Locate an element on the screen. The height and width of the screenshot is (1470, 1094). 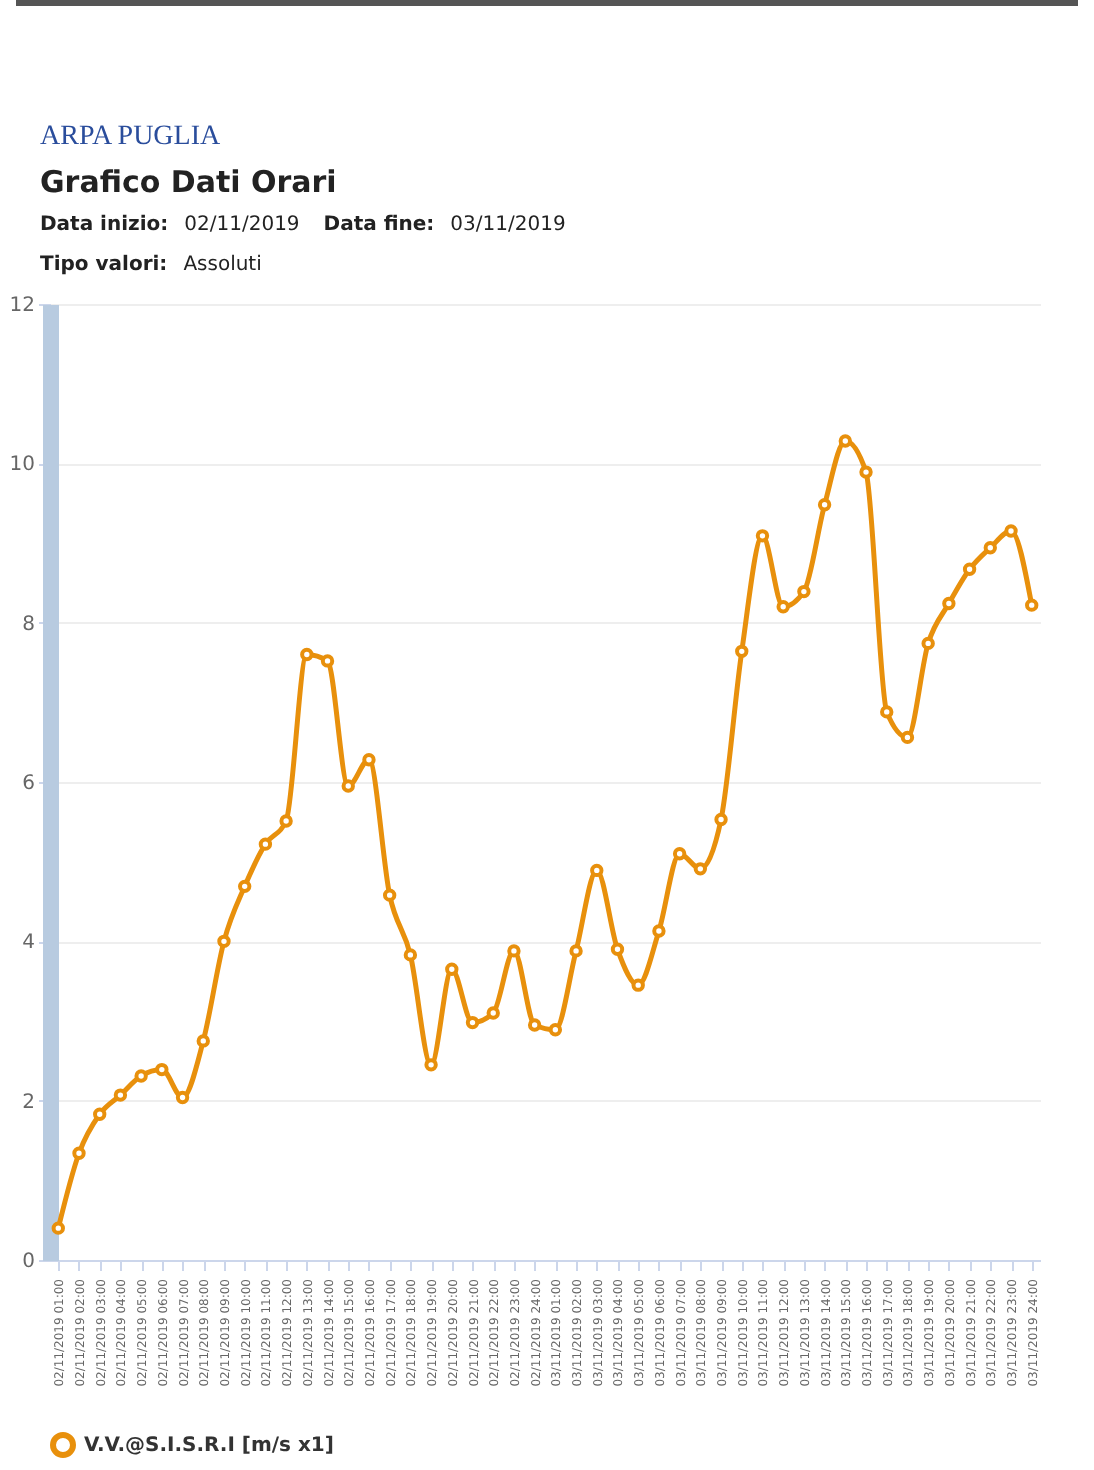
y-tick-label: 12 is located at coordinates (22, 306).